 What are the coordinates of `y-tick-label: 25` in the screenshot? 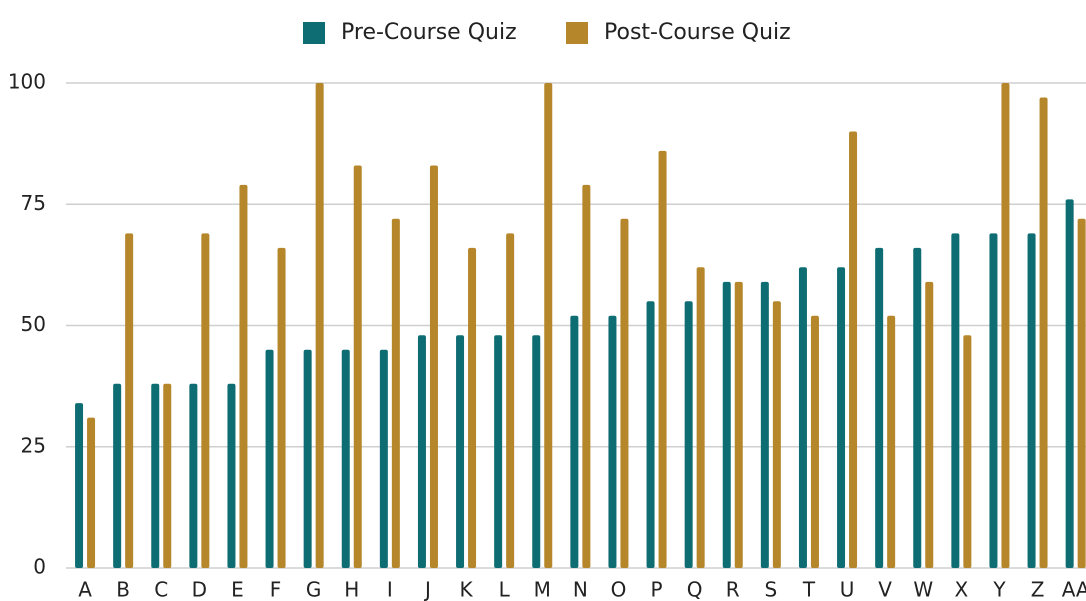 It's located at (33, 445).